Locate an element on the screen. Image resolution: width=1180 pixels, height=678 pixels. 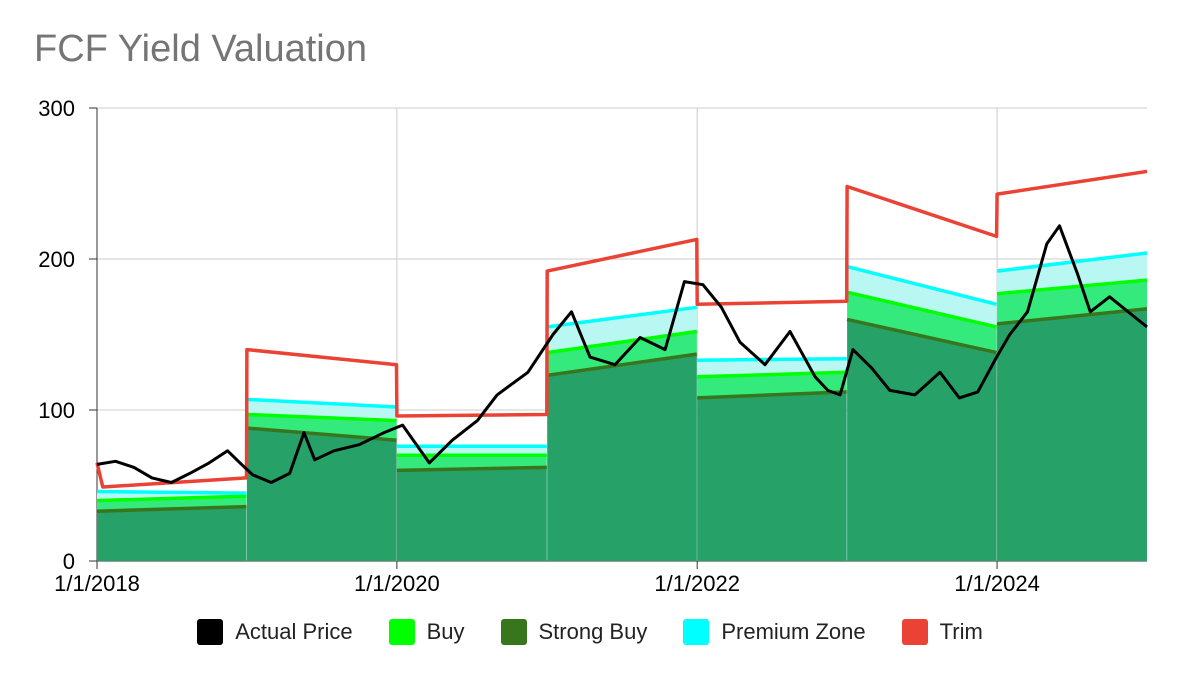
legend-item-buy: Buy is located at coordinates (426, 632).